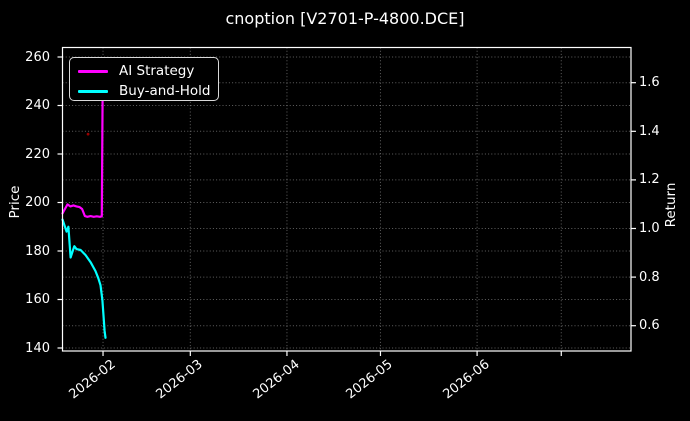  I want to click on return-tick-label: 0.6, so click(649, 326).